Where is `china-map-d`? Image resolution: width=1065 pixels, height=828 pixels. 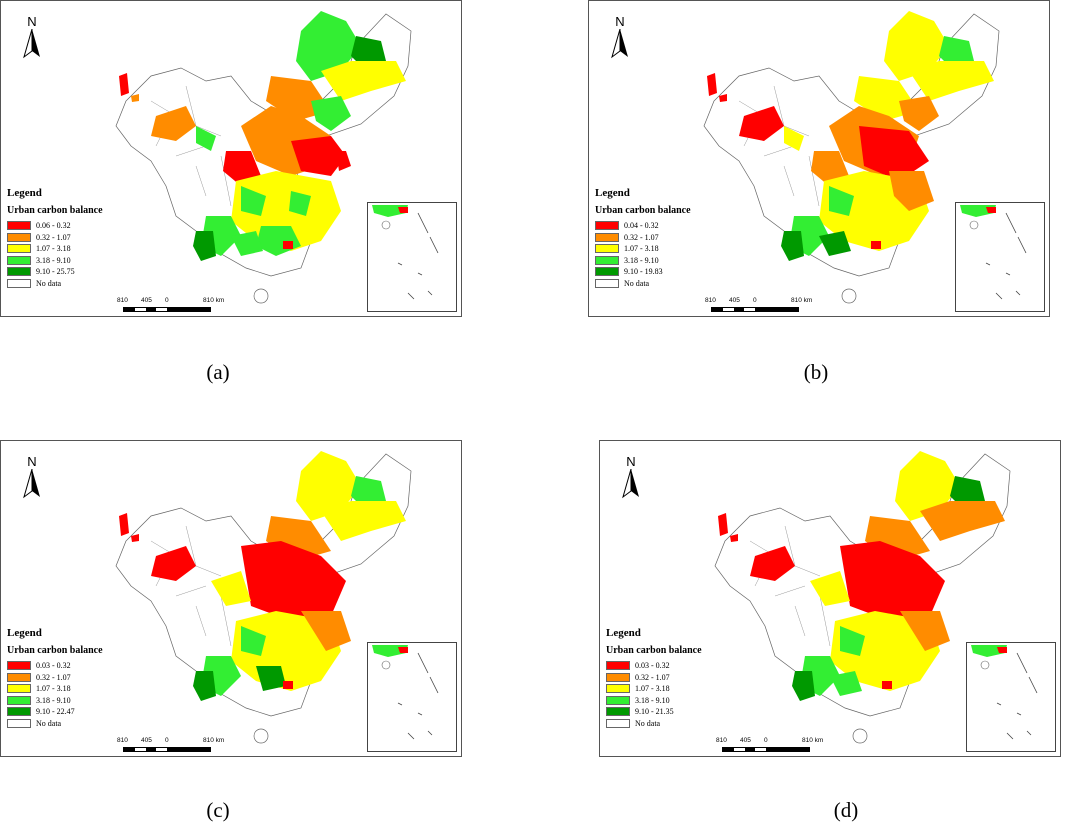
china-map-d is located at coordinates (862, 597).